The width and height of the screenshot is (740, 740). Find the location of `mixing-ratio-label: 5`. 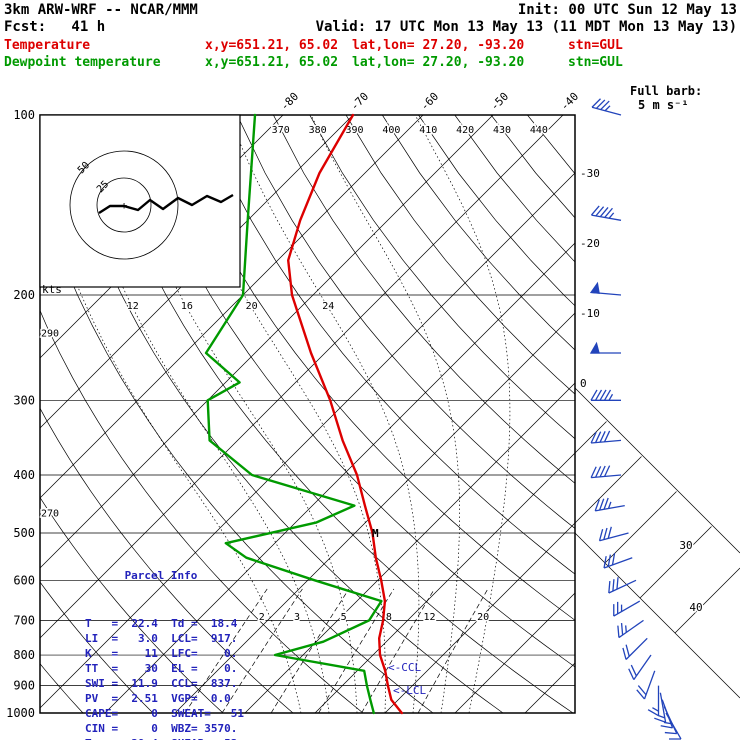

mixing-ratio-label: 5 is located at coordinates (344, 617).